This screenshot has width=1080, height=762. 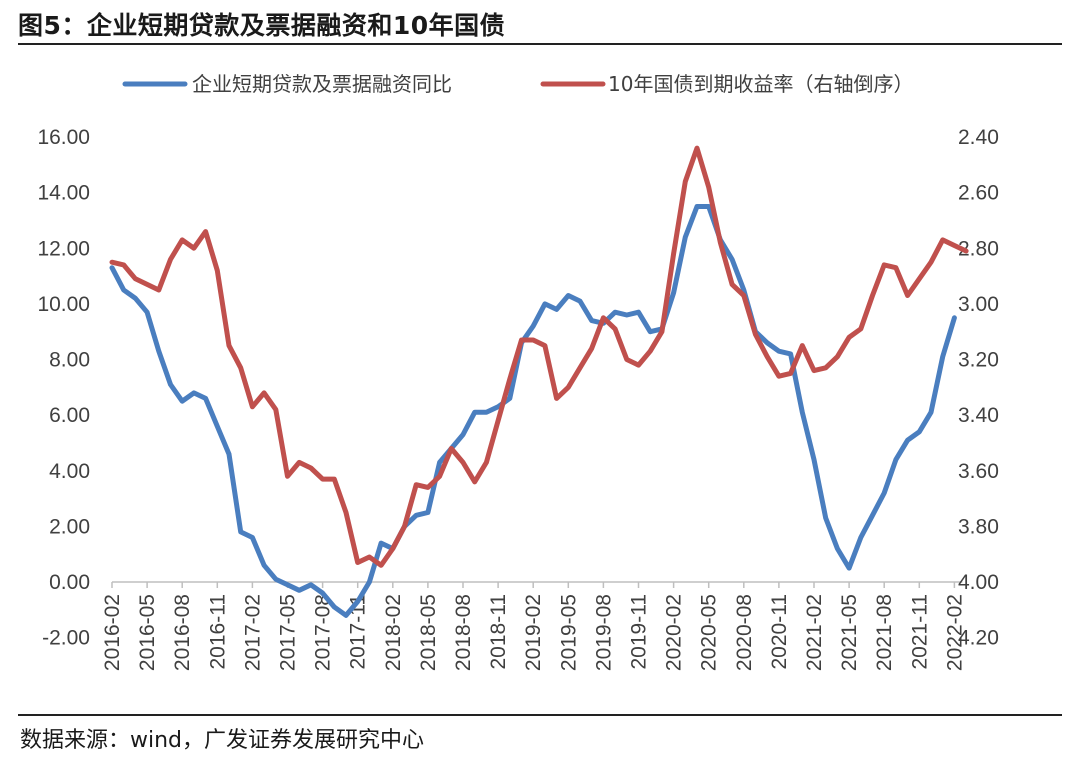 What do you see at coordinates (779, 632) in the screenshot?
I see `x-tick-label: 2020-11` at bounding box center [779, 632].